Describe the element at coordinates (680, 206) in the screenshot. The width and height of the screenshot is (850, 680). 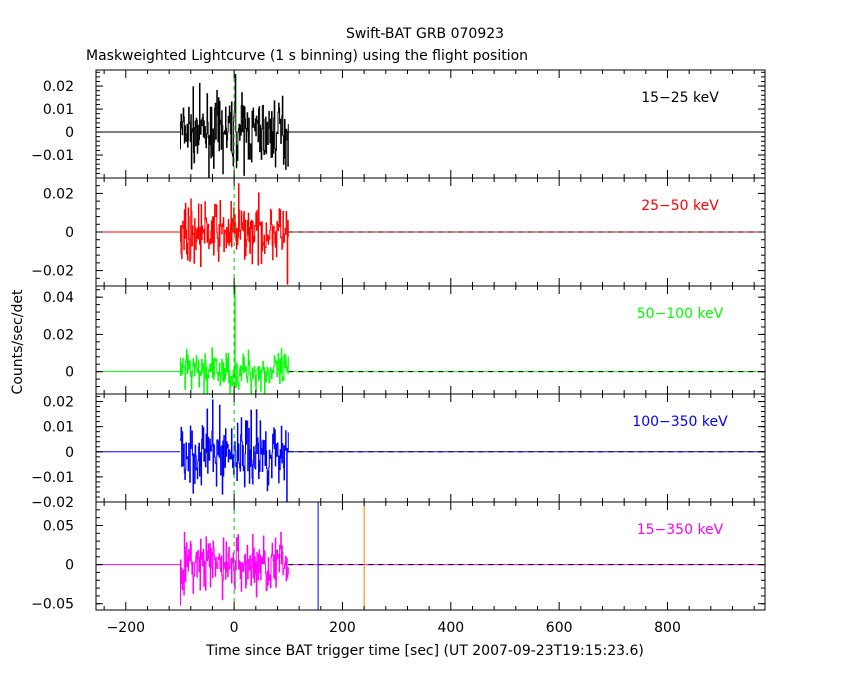
I see `band-label: 25−50 keV` at that location.